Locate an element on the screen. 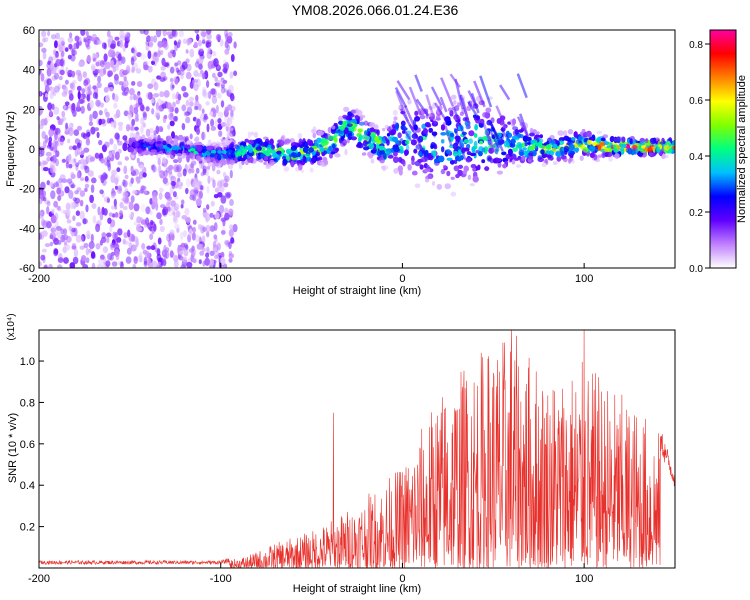 The image size is (750, 600). heatmap-y-ticks: -60 -40 -20 0 20 40 60 is located at coordinates (31, 150).